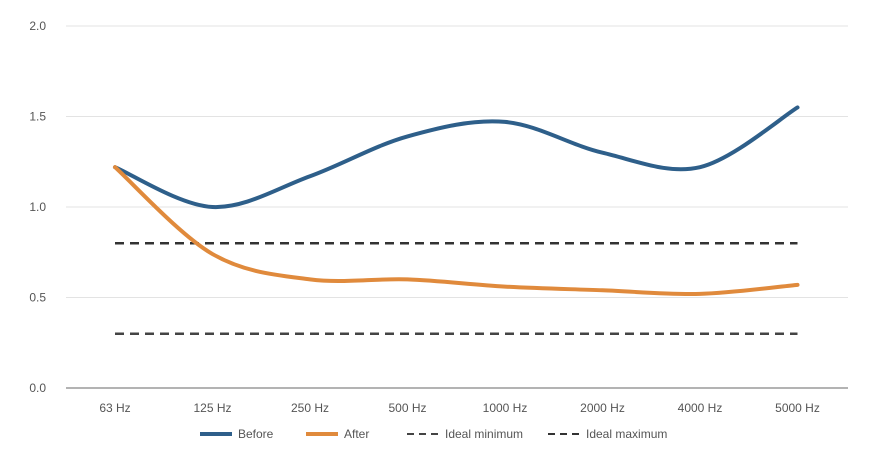 The width and height of the screenshot is (871, 454). I want to click on x-tick-label: 2000 Hz, so click(602, 408).